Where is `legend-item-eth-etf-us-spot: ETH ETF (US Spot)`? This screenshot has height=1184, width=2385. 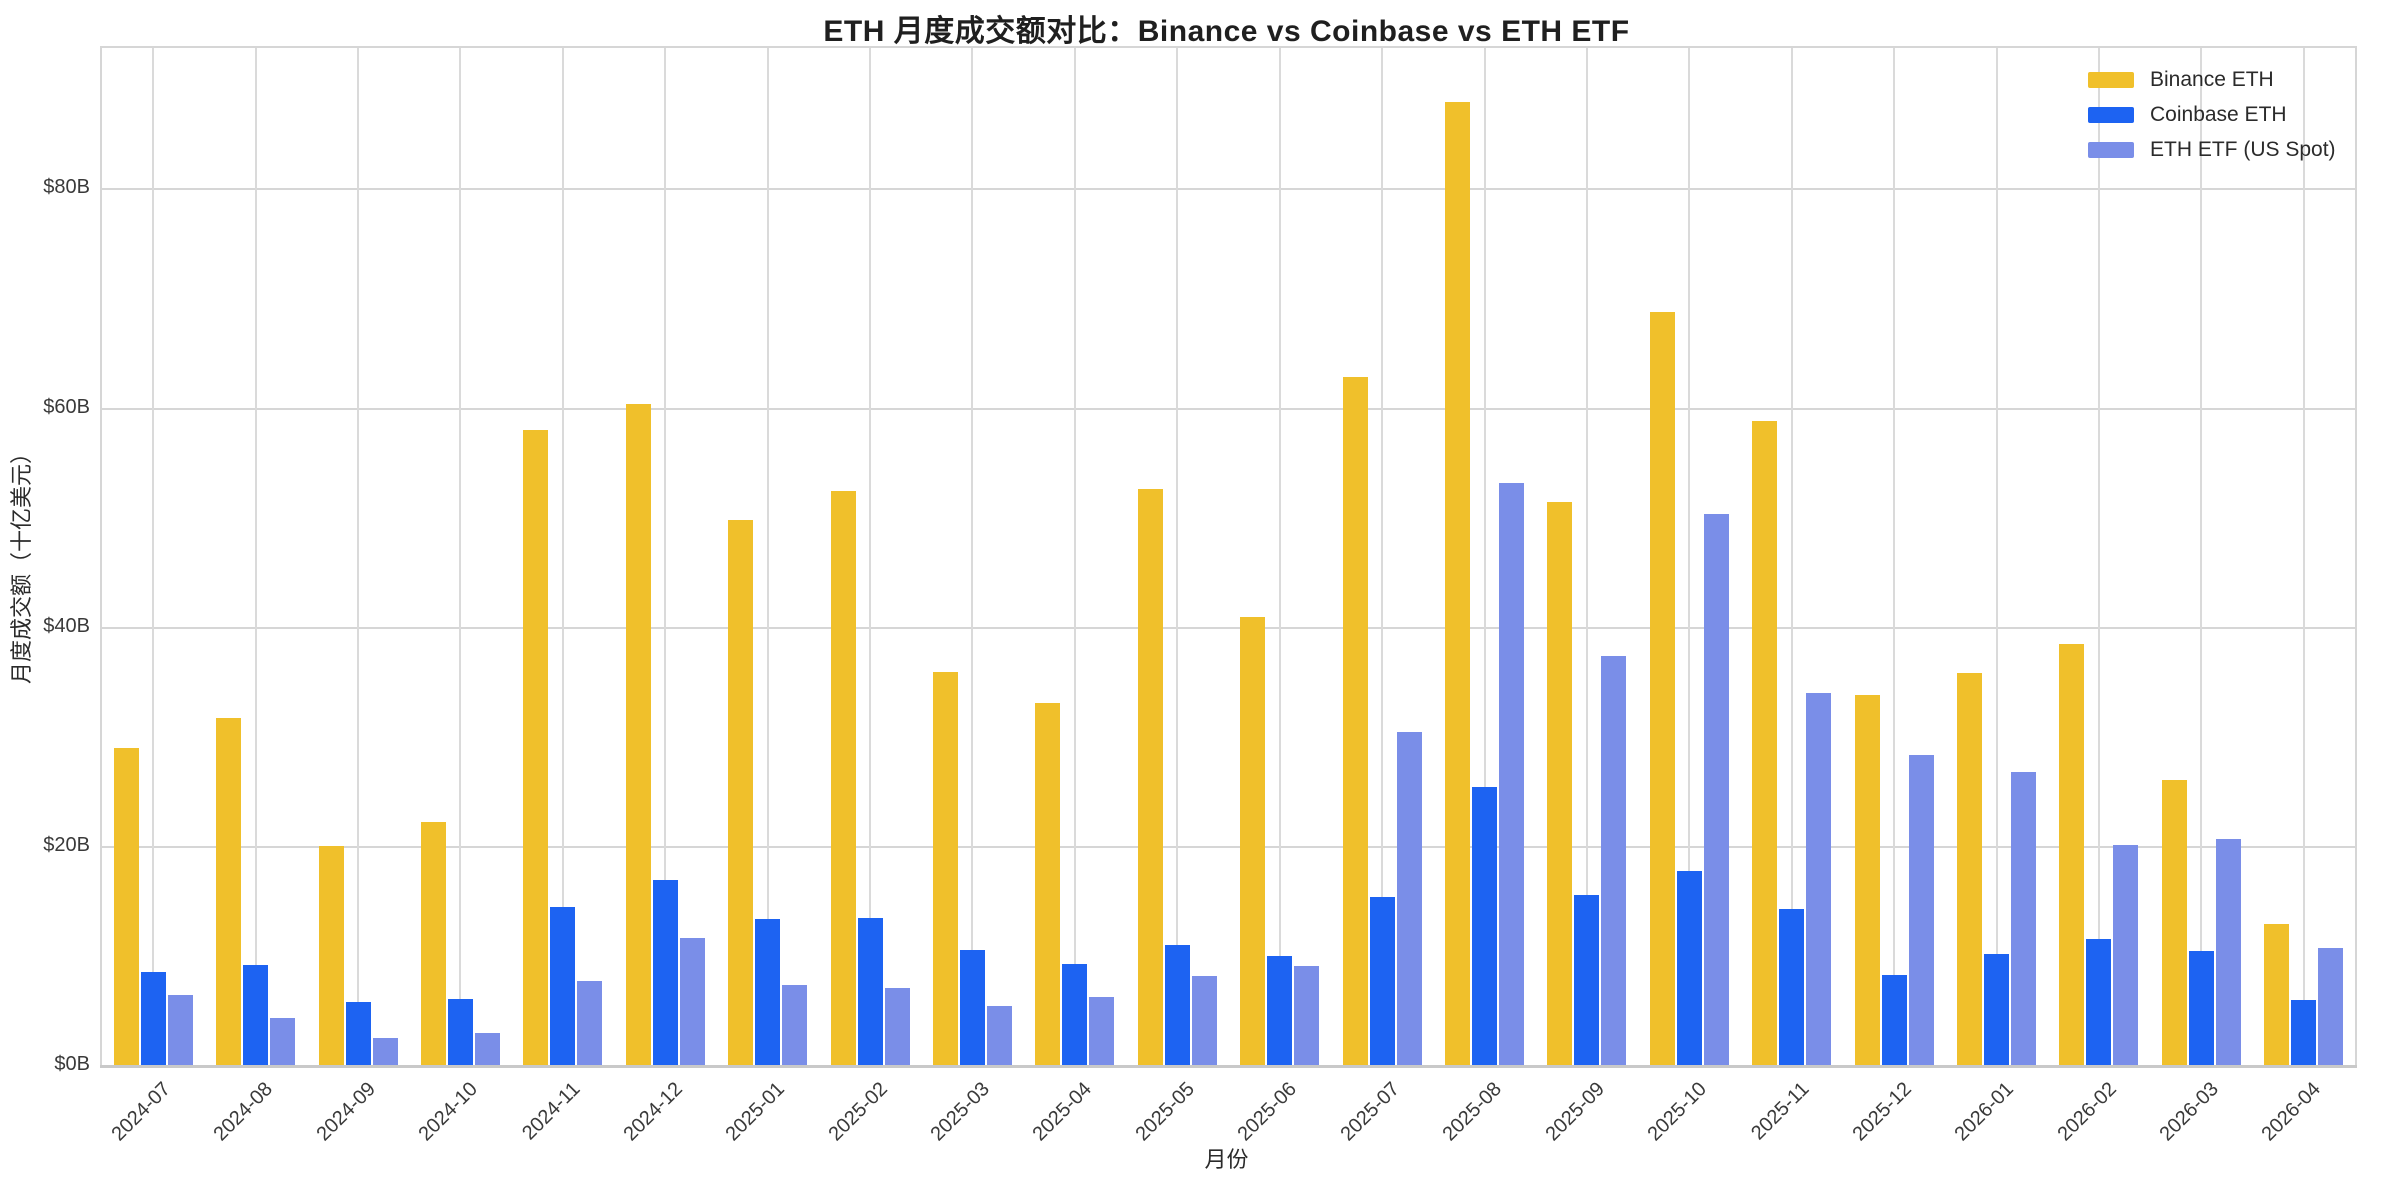 legend-item-eth-etf-us-spot: ETH ETF (US Spot) is located at coordinates (2212, 149).